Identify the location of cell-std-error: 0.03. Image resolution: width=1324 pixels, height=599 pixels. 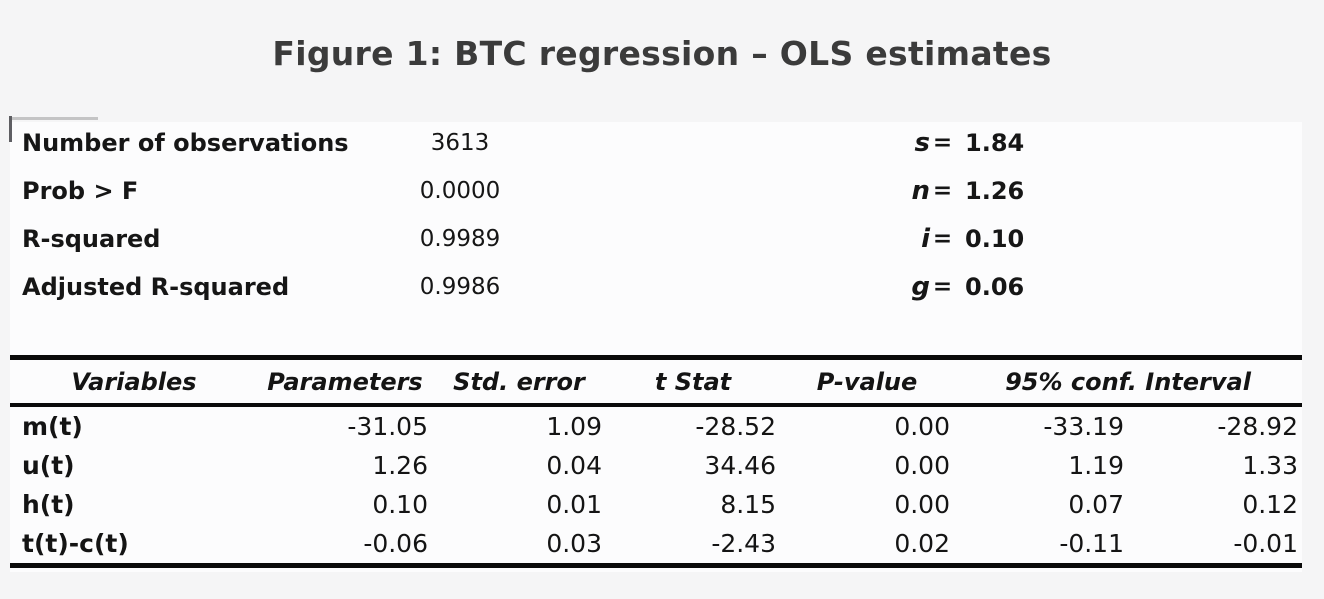
(574, 543).